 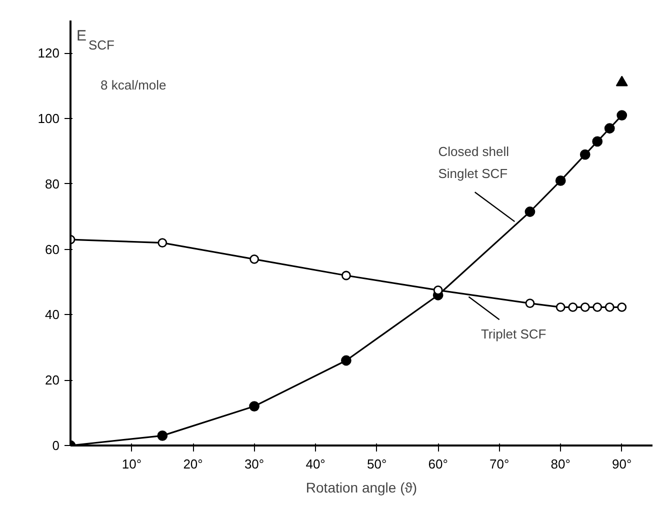 What do you see at coordinates (560, 464) in the screenshot?
I see `x-tick-label: 80°` at bounding box center [560, 464].